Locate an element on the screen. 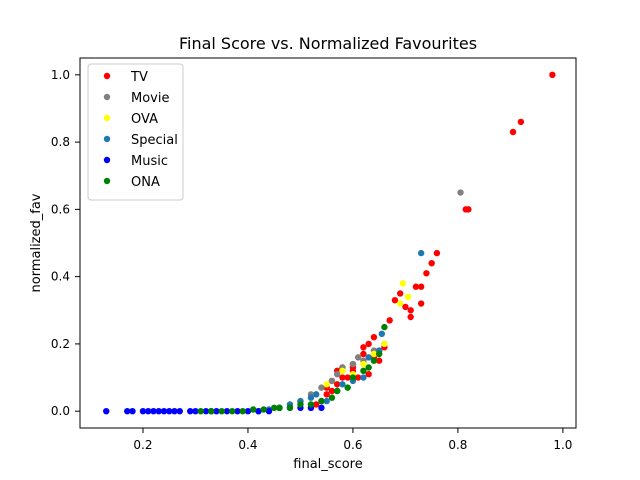 This screenshot has width=640, height=480. series-ona is located at coordinates (292, 369).